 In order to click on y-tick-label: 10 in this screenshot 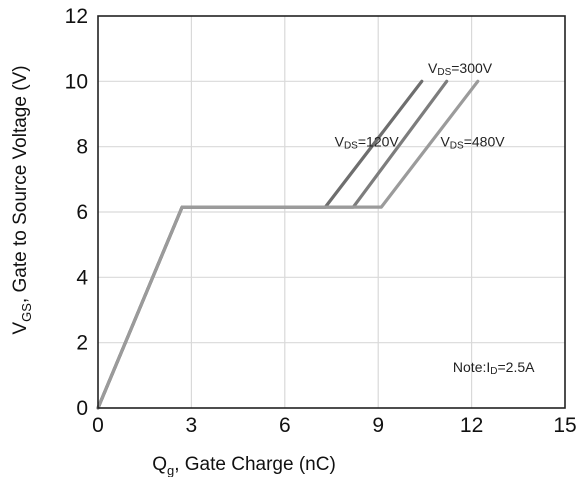, I will do `click(76, 81)`.